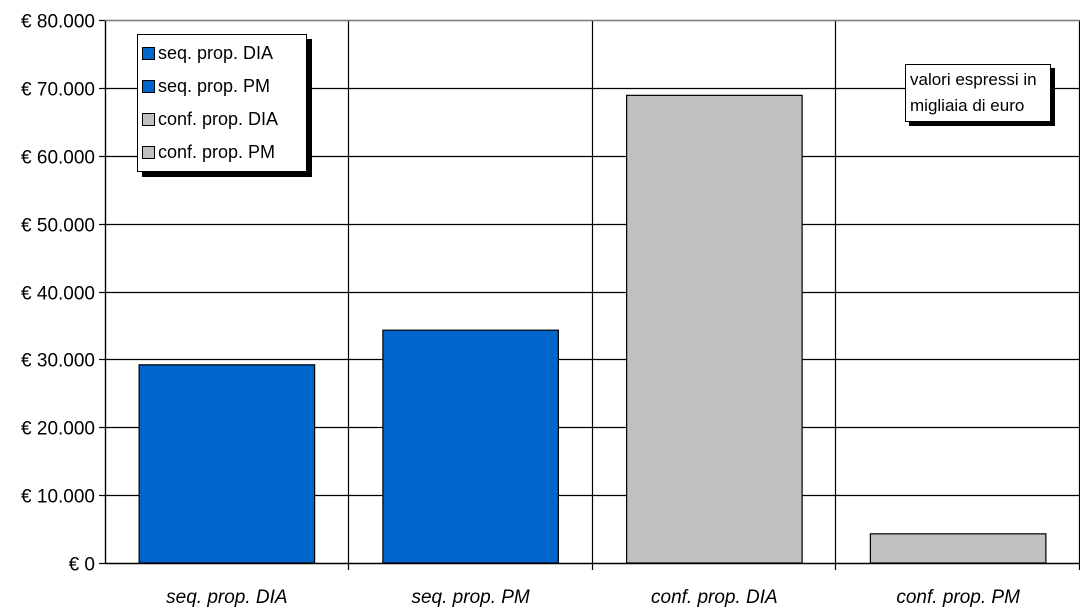 The image size is (1080, 608). I want to click on annotation-box: valori espressi in migliaia di euro, so click(978, 93).